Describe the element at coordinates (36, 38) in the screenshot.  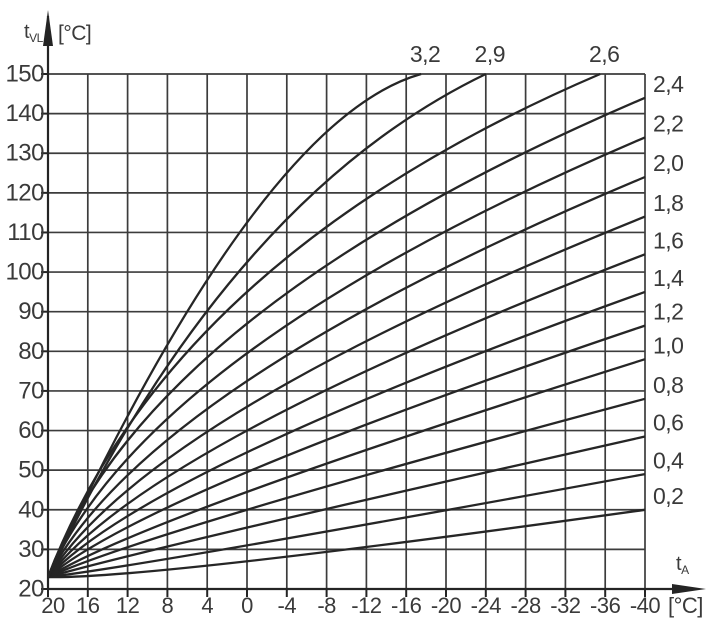
I see `y-axis-title-sub: VL` at that location.